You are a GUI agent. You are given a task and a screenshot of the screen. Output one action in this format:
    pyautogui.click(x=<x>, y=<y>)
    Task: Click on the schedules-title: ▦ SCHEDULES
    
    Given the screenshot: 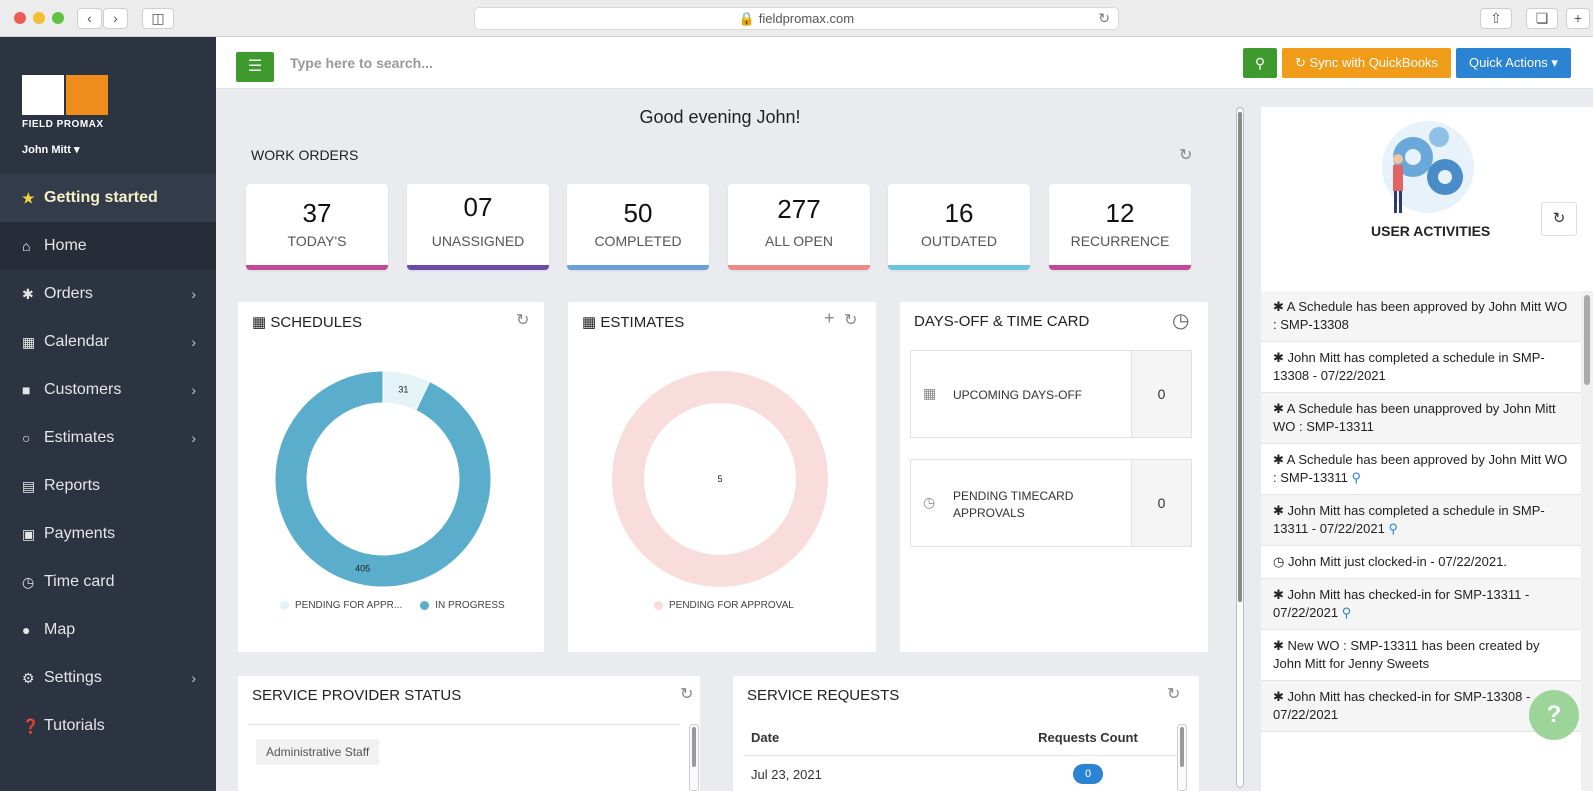 What is the action you would take?
    pyautogui.click(x=307, y=322)
    